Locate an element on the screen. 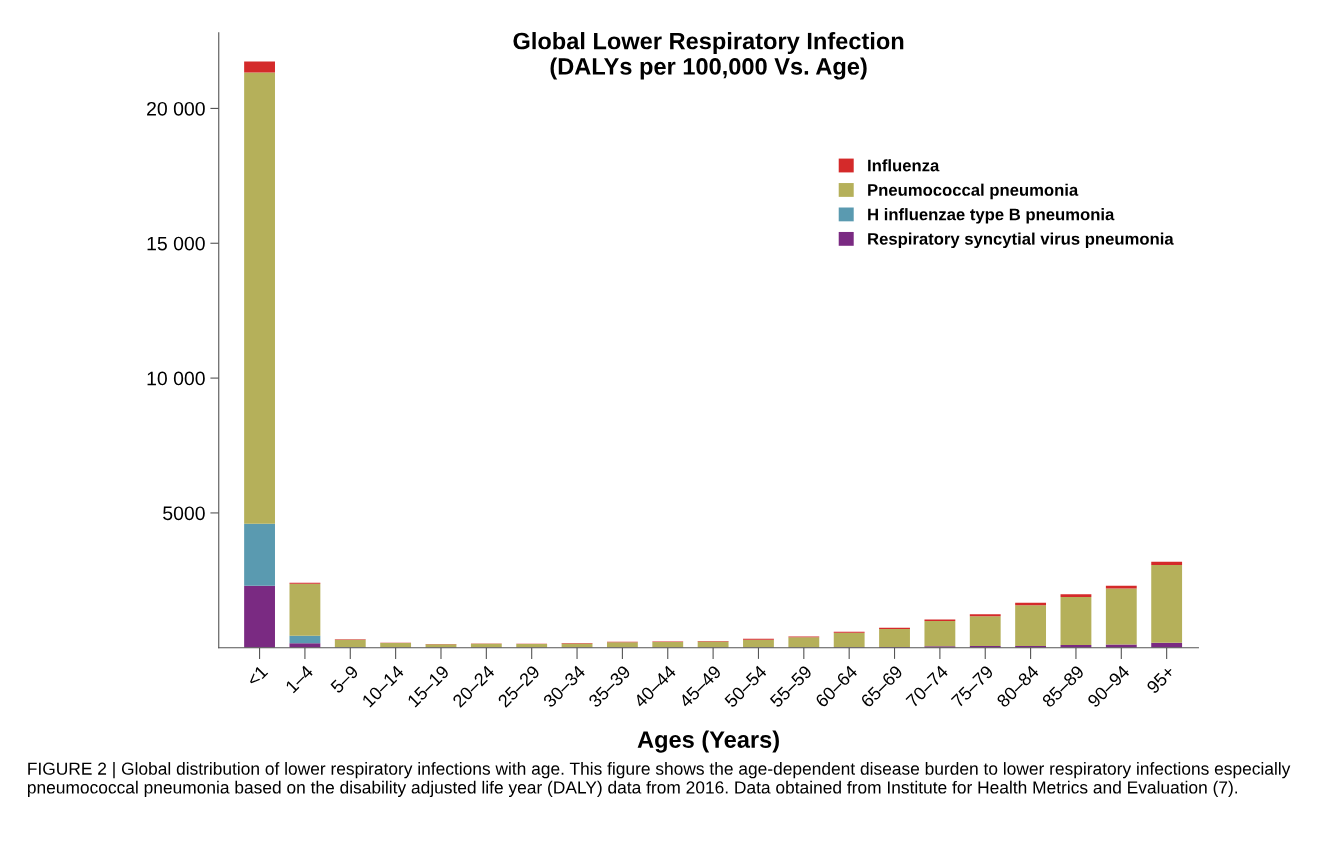 The image size is (1342, 866). legend-label: Respiratory syncytial virus pneumonia is located at coordinates (1021, 240).